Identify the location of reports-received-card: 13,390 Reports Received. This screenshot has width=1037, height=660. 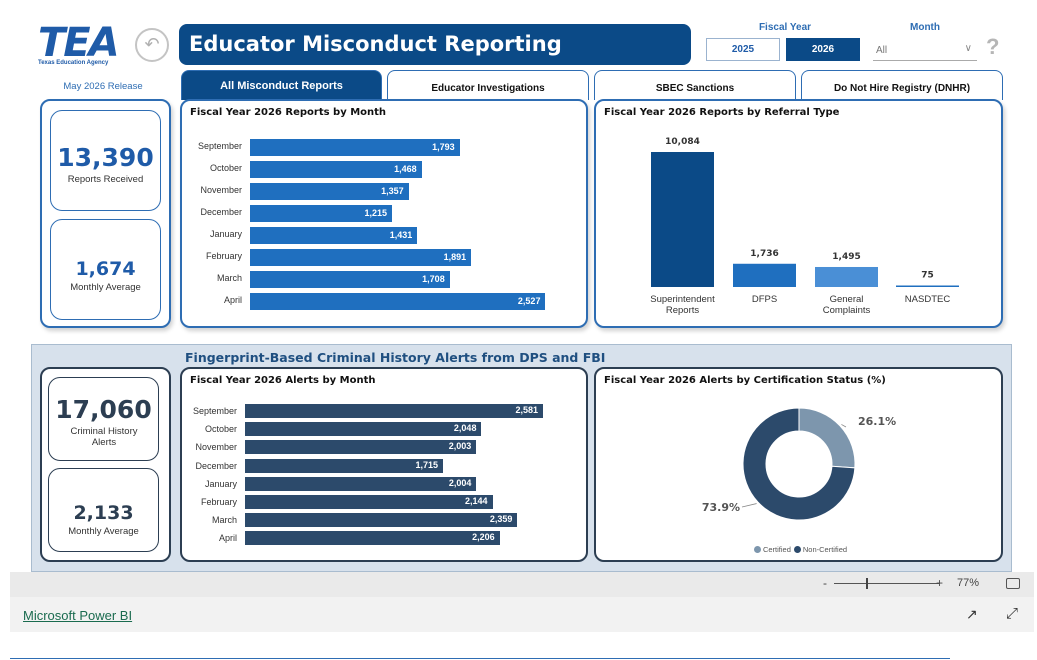
(105, 160).